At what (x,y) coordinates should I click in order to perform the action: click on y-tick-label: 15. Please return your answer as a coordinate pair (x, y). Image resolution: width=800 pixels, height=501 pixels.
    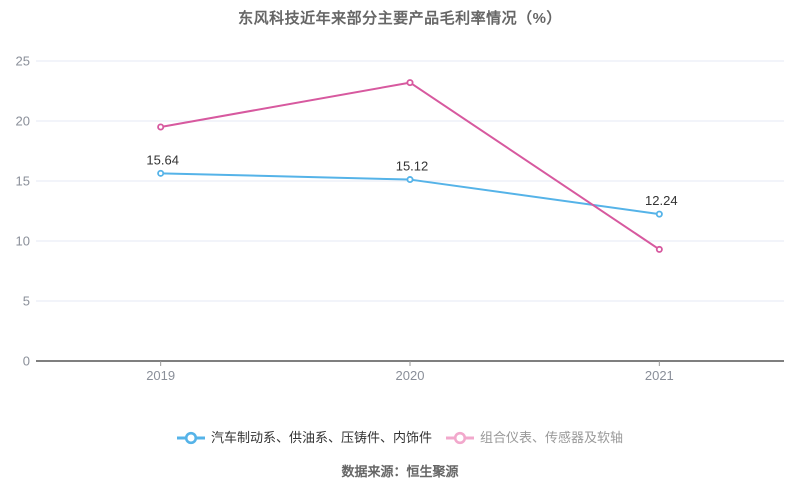
    Looking at the image, I should click on (23, 181).